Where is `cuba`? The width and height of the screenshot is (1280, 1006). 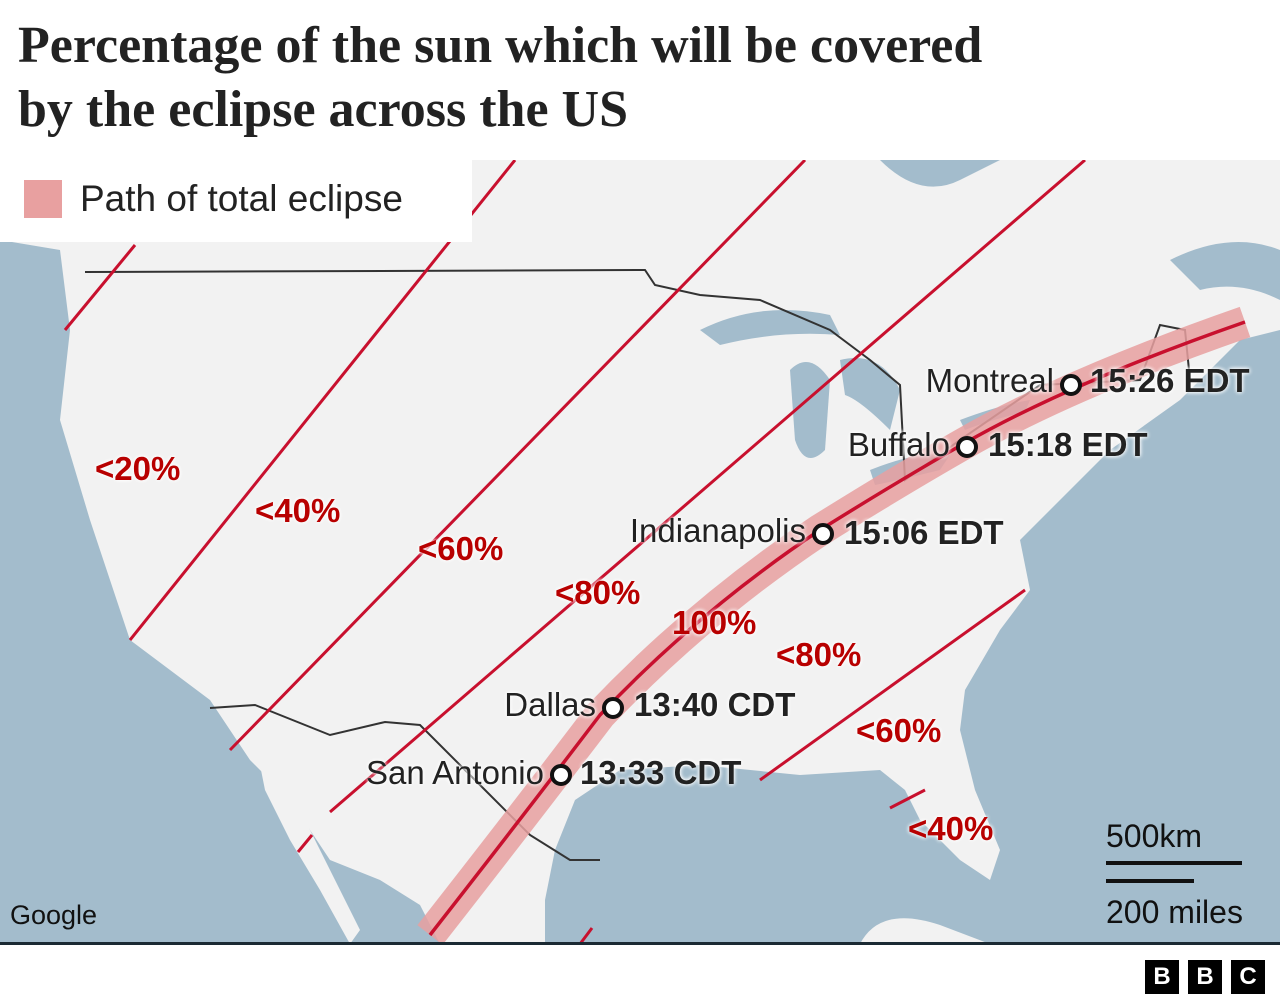
cuba is located at coordinates (925, 931).